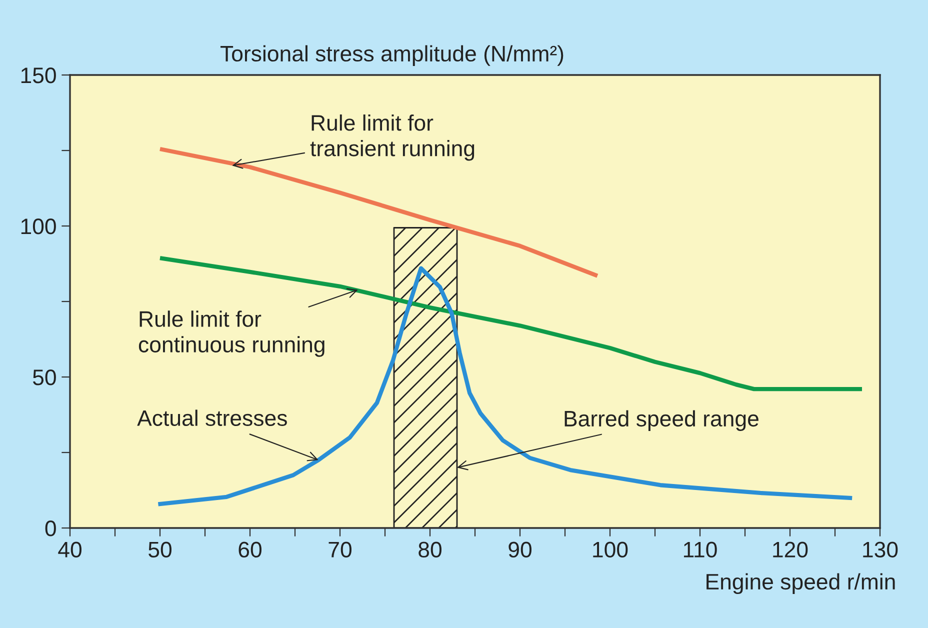 The width and height of the screenshot is (928, 628). What do you see at coordinates (610, 550) in the screenshot?
I see `x-tick-label: 100` at bounding box center [610, 550].